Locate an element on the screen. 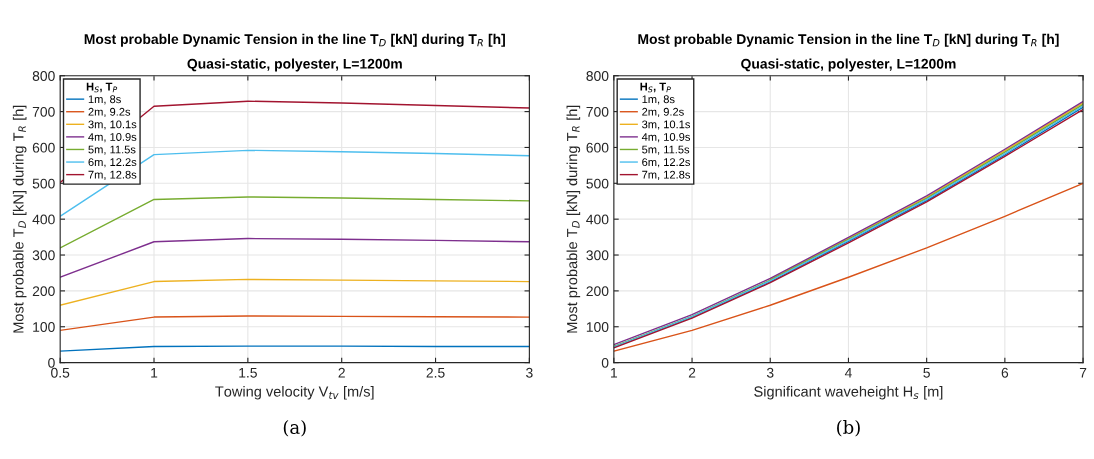  x-tick-label: 7 is located at coordinates (1083, 372).